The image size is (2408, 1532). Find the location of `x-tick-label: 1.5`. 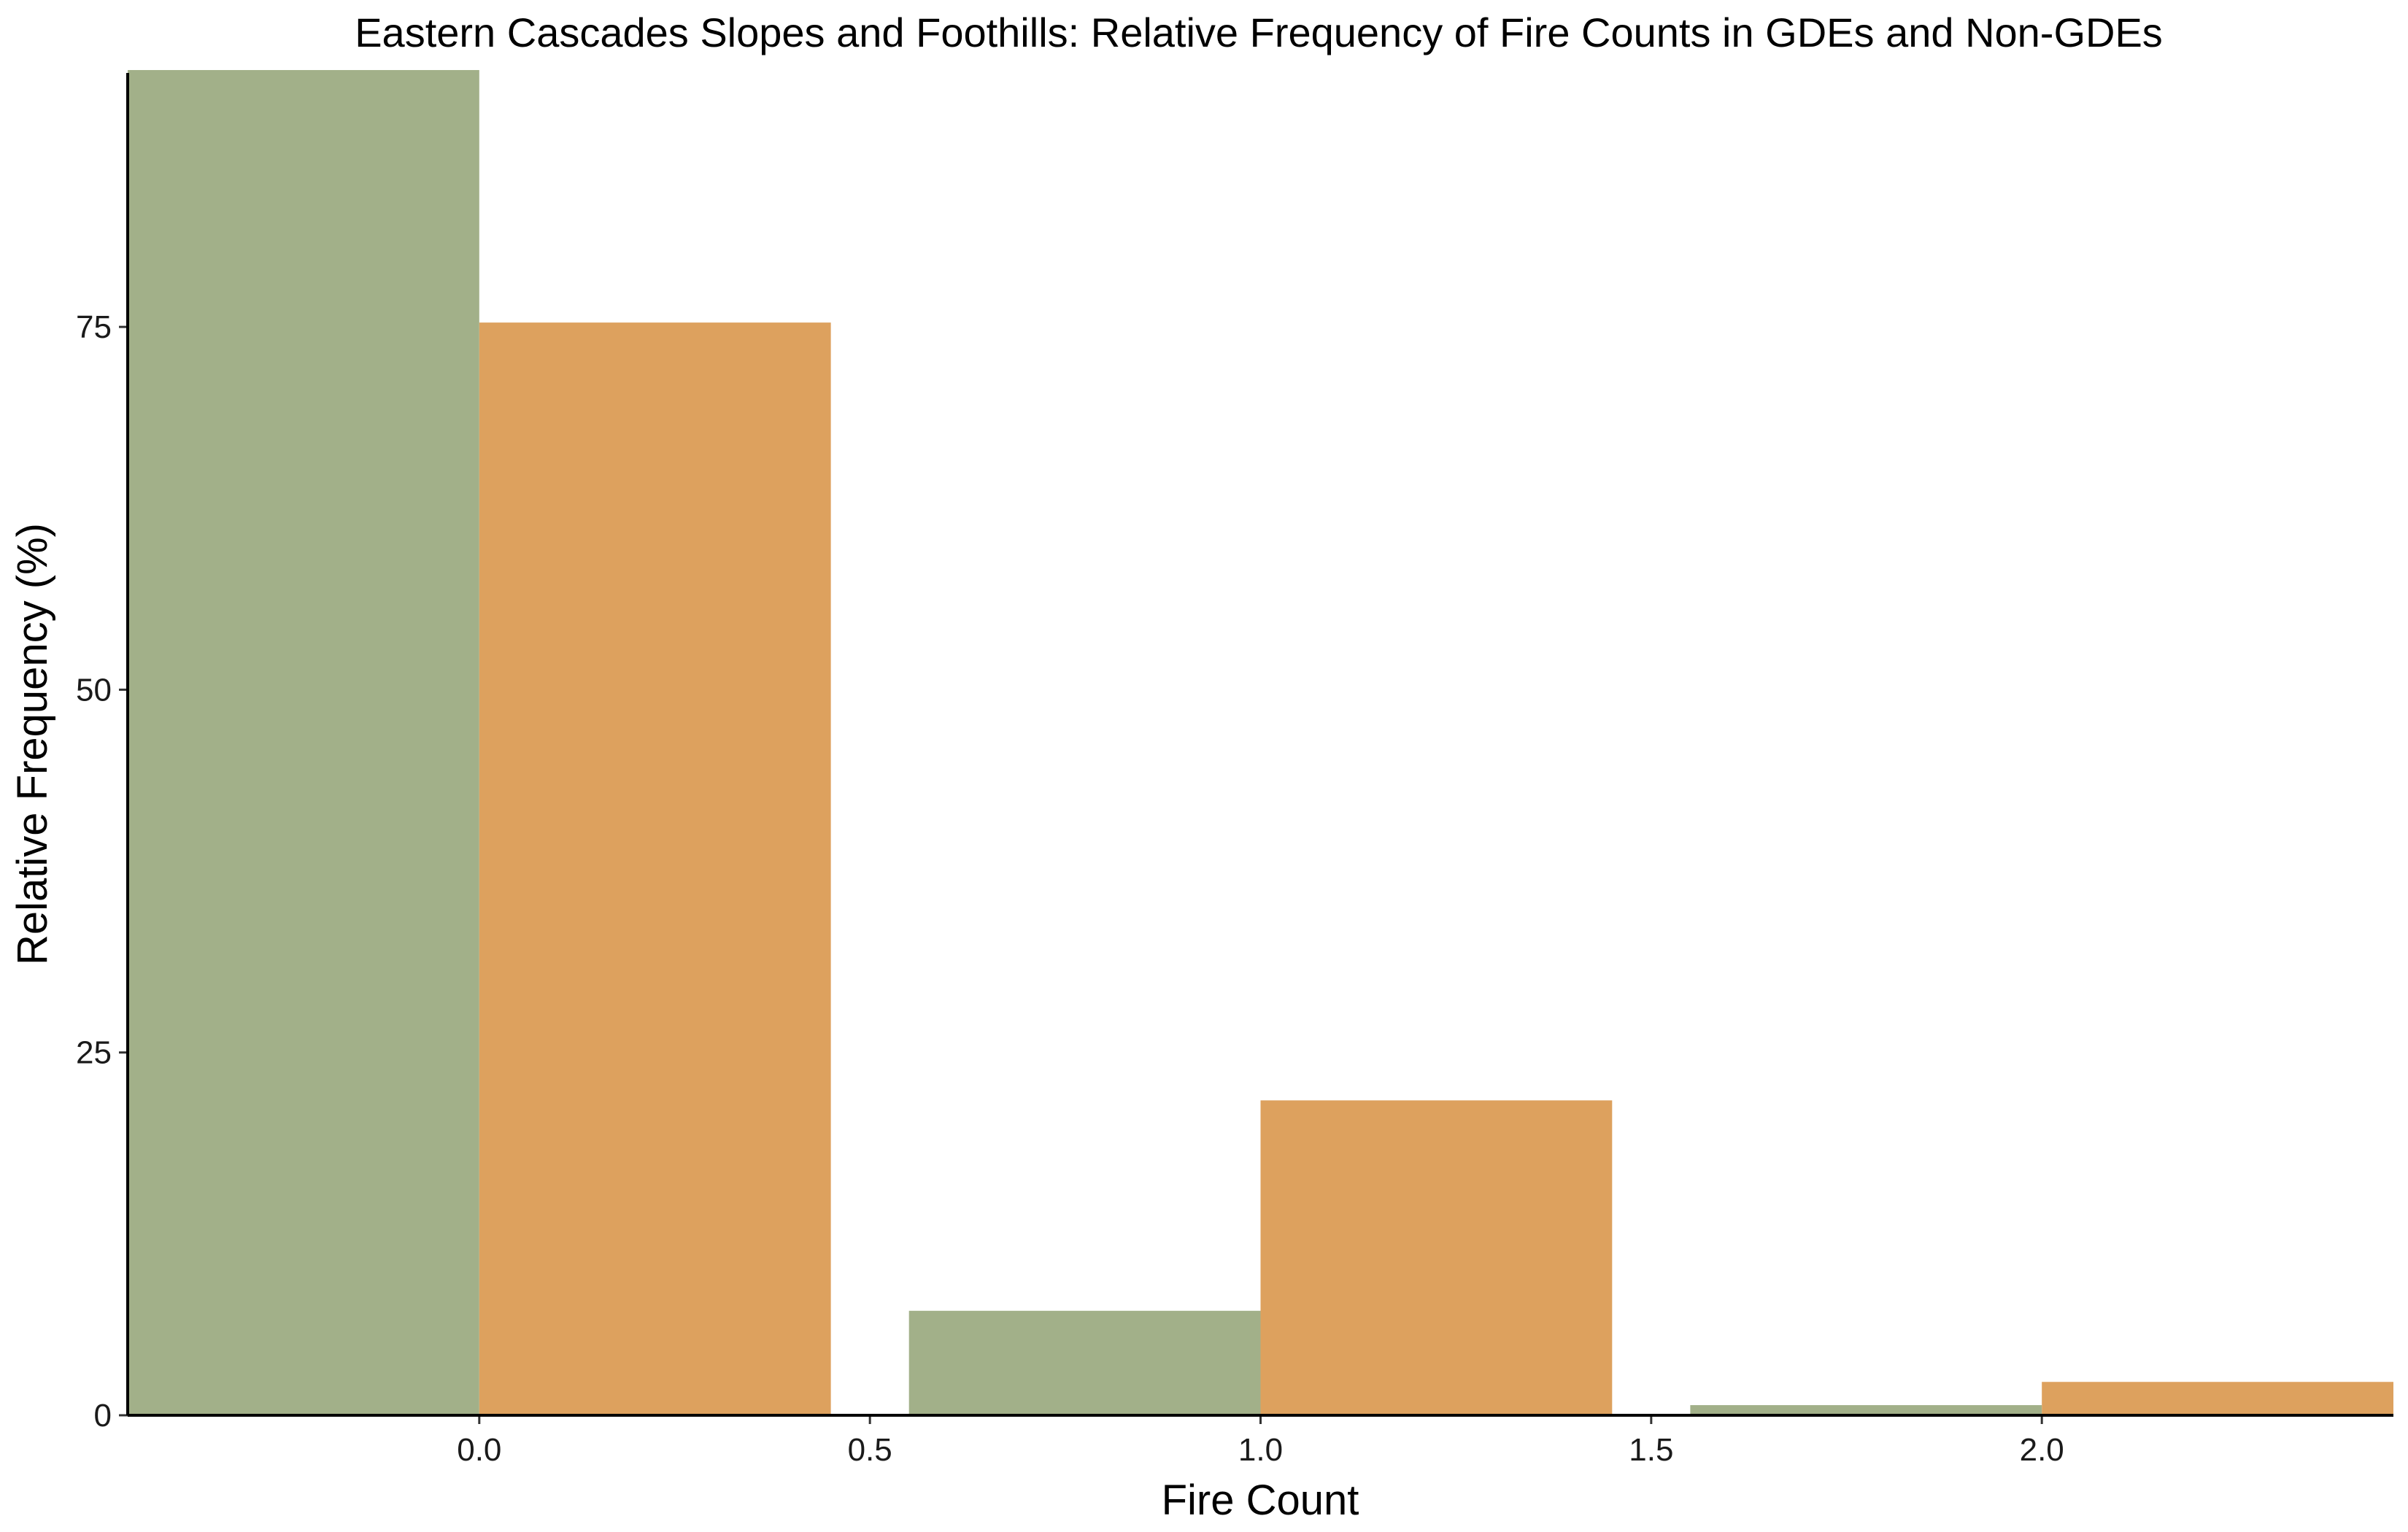

x-tick-label: 1.5 is located at coordinates (1651, 1450).